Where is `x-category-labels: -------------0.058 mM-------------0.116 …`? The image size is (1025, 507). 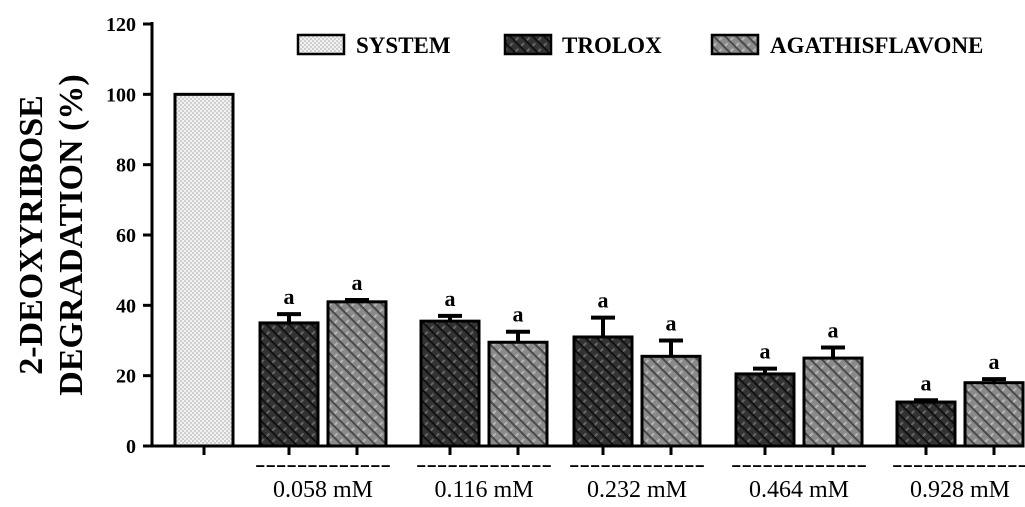 x-category-labels: -------------0.058 mM-------------0.116 … is located at coordinates (640, 477).